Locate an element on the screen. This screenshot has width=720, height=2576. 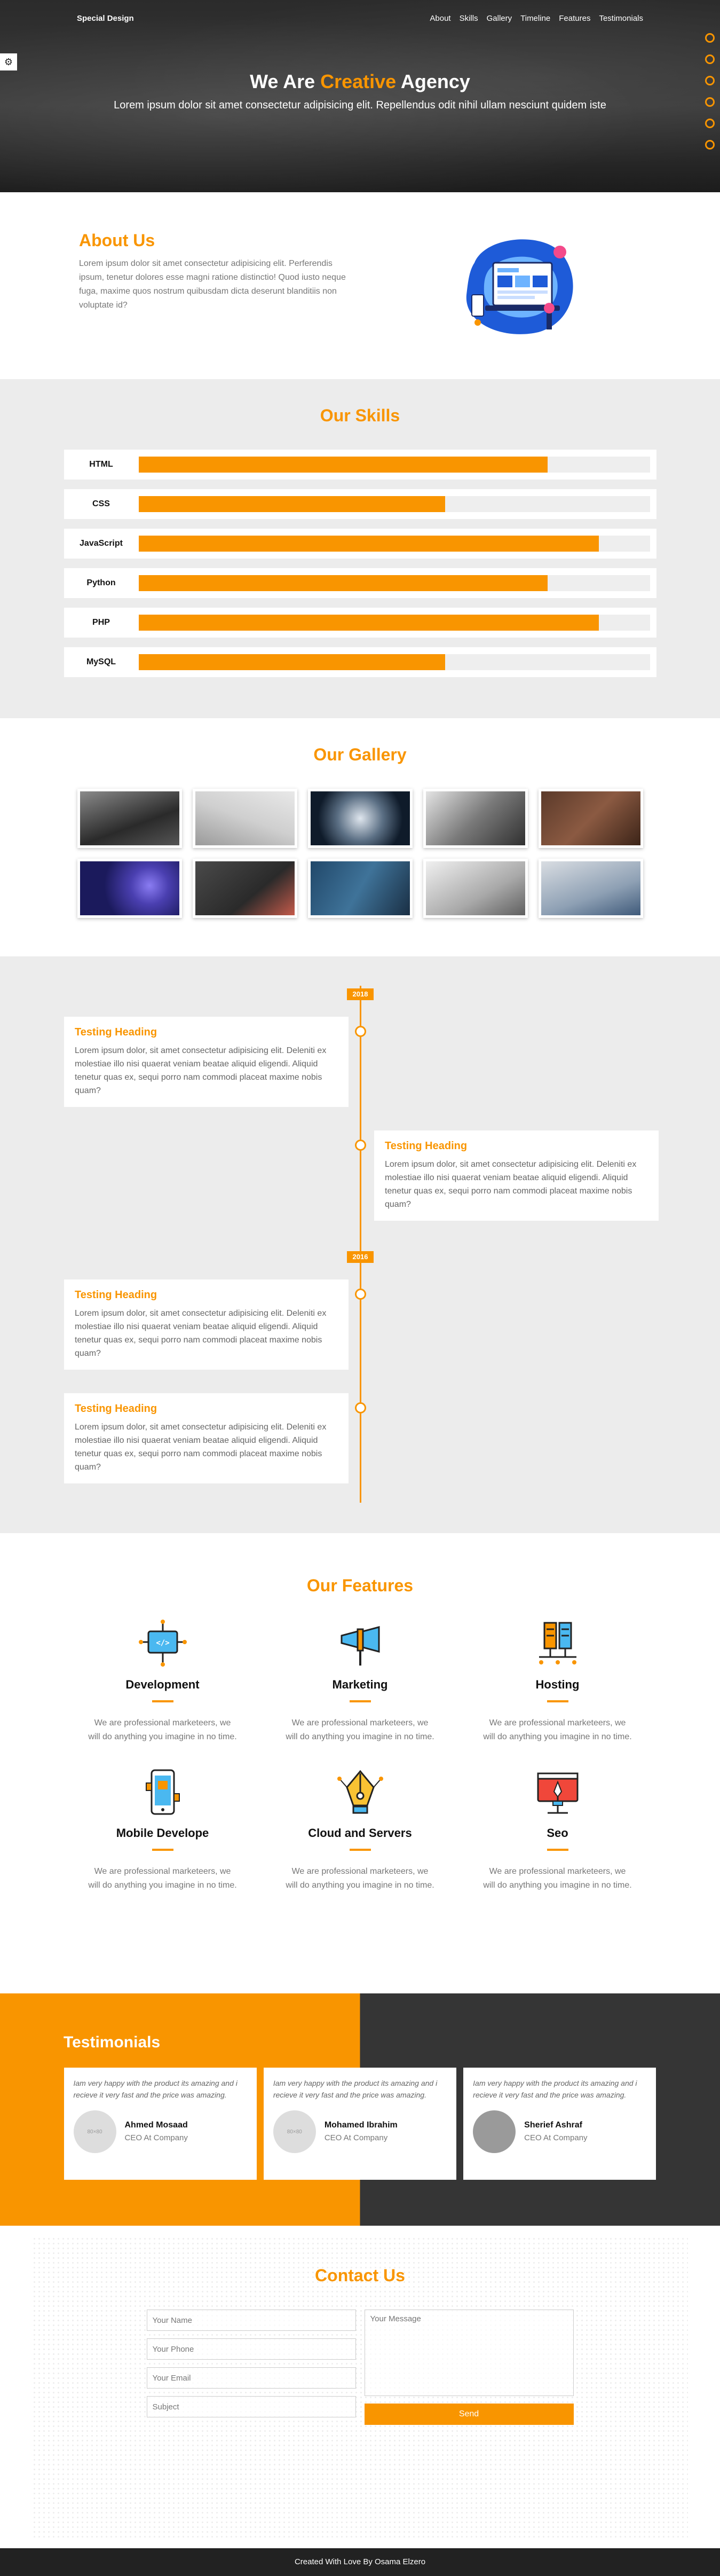
nav-bullets is located at coordinates (710, 91).